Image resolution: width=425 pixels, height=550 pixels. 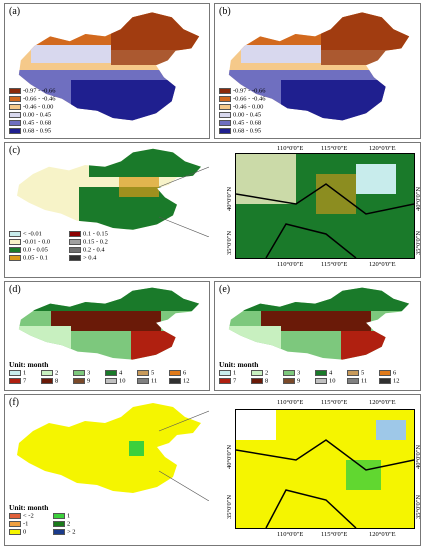 What do you see at coordinates (32, 234) in the screenshot?
I see `legend-label: < -0.01` at bounding box center [32, 234].